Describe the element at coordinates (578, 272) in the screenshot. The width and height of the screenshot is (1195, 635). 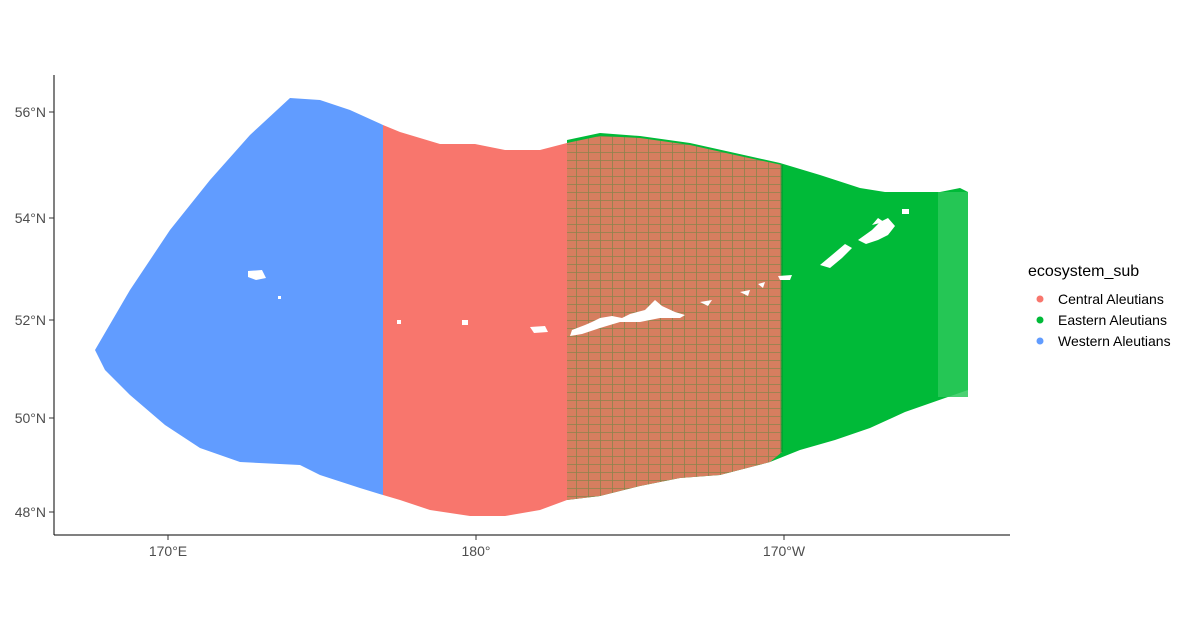
I see `island-holes` at that location.